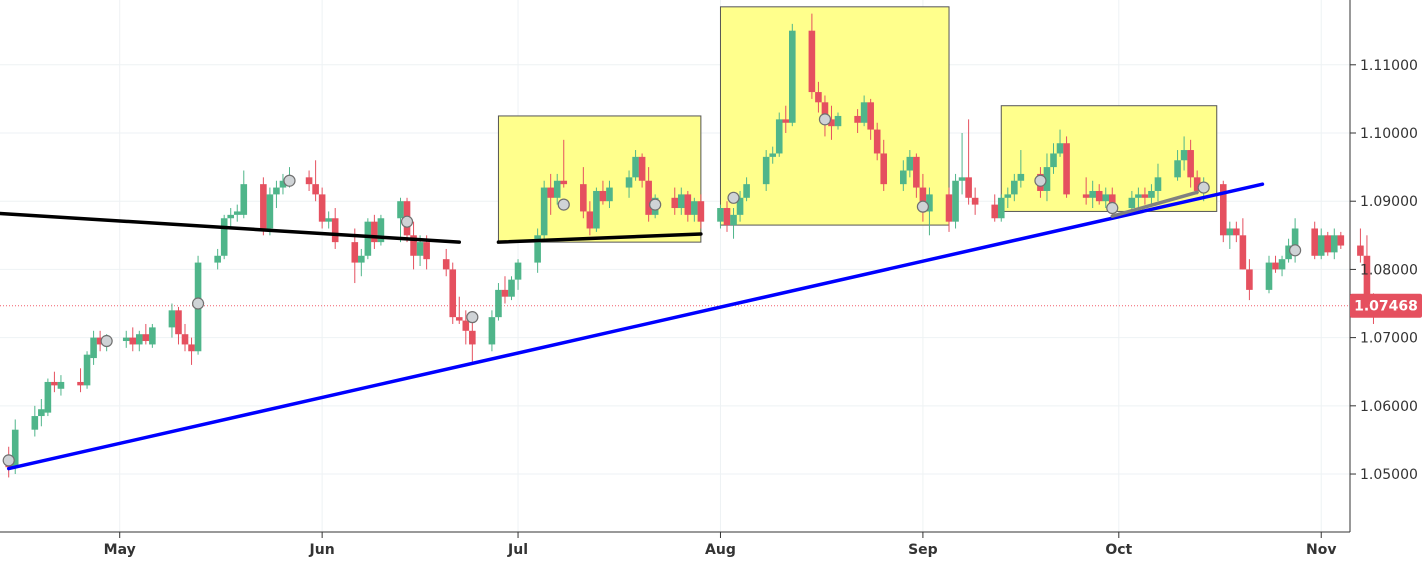 Image resolution: width=1424 pixels, height=563 pixels. Describe the element at coordinates (1389, 134) in the screenshot. I see `y-tick-label-5: 1.10000` at that location.